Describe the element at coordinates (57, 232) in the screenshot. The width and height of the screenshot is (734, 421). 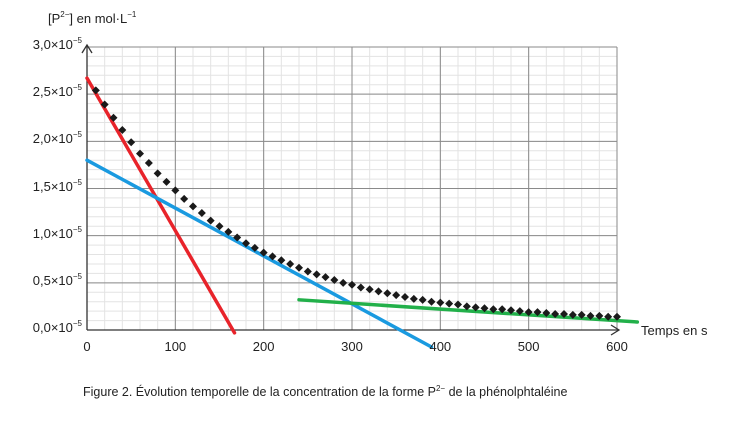
I see `y-tick-label: 1,0×10⁻⁵` at that location.